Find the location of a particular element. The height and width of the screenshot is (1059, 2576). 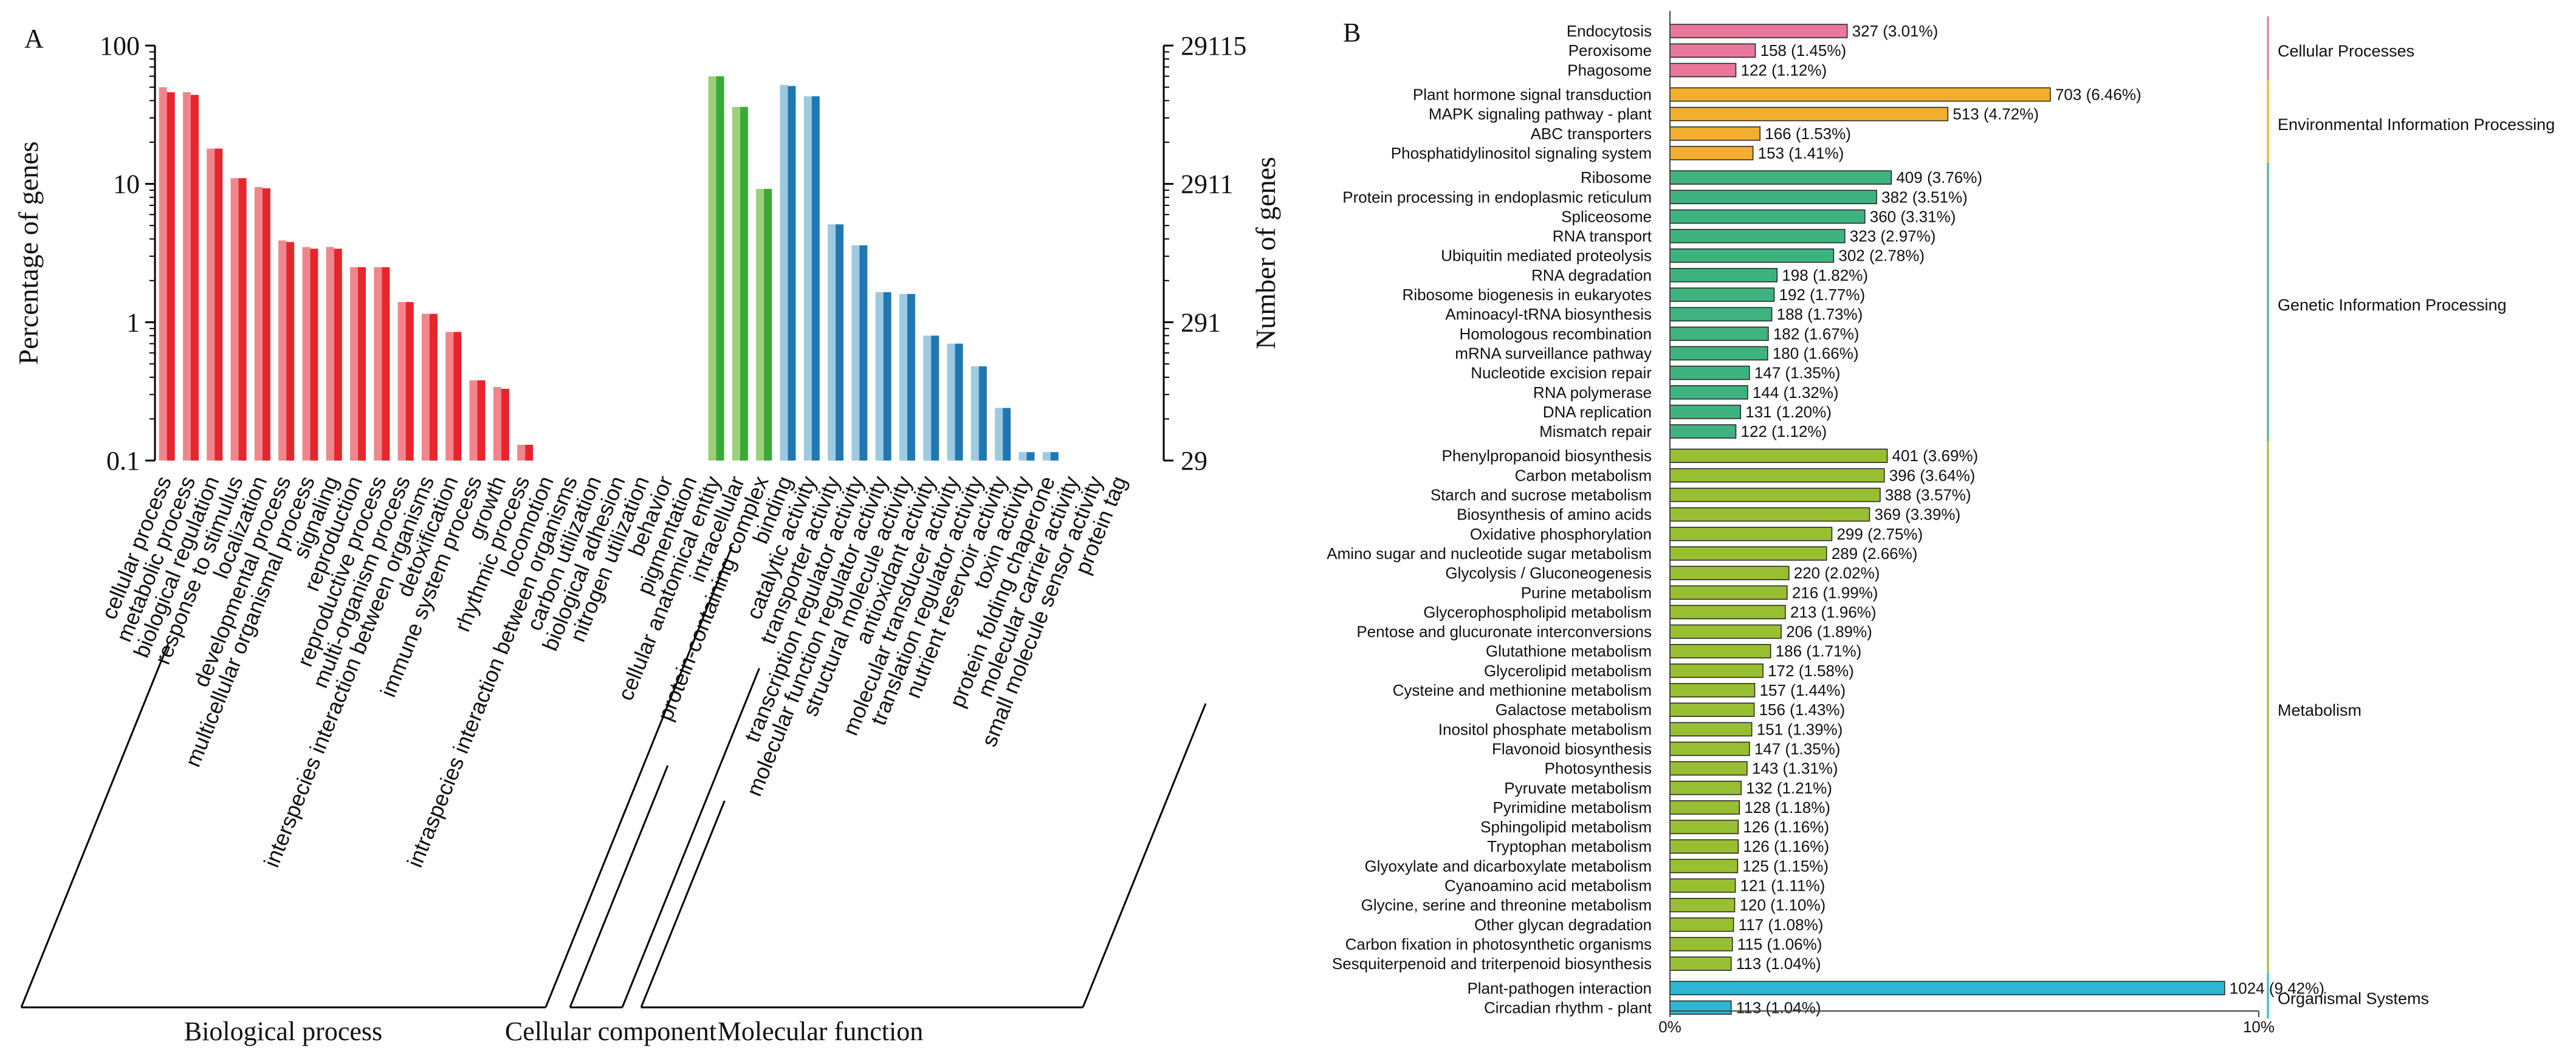

kegg-value-label: 289 (2.66%) is located at coordinates (1875, 553).